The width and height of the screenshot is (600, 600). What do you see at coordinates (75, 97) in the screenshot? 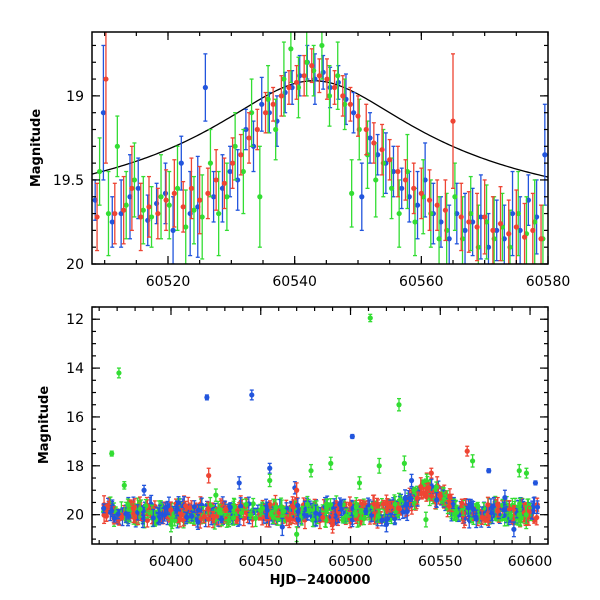
I see `y-tick-label: 19` at bounding box center [75, 97].